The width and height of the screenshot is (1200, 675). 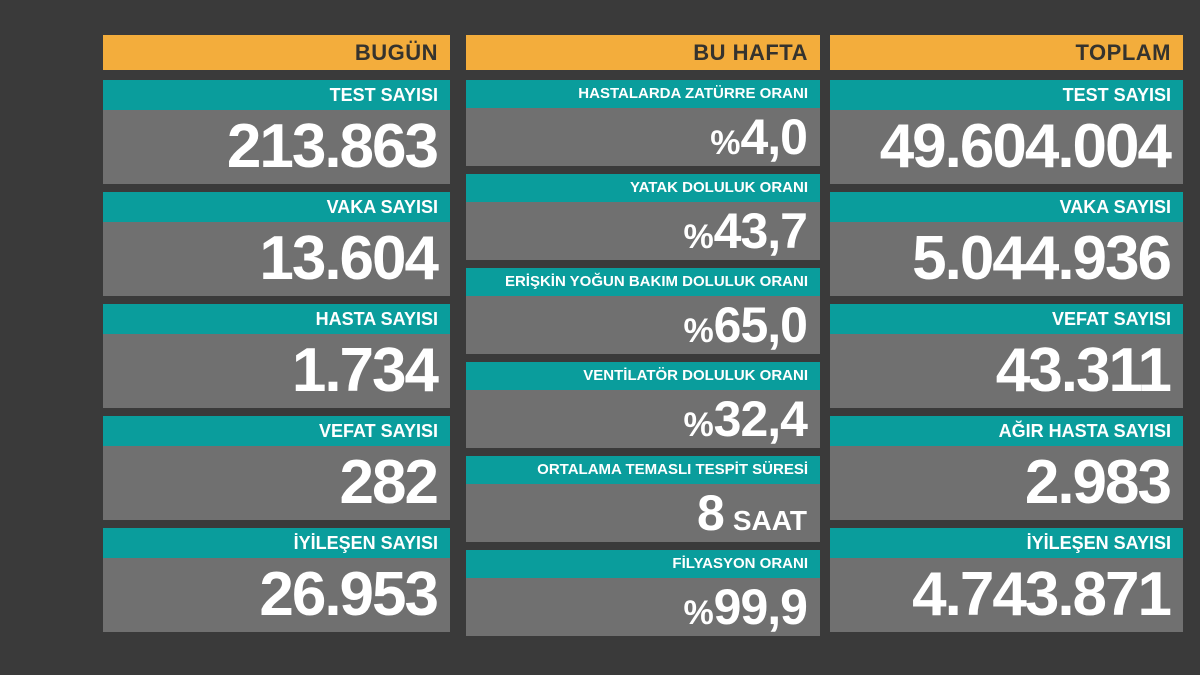 I want to click on stat-value: 43,7, so click(x=760, y=231).